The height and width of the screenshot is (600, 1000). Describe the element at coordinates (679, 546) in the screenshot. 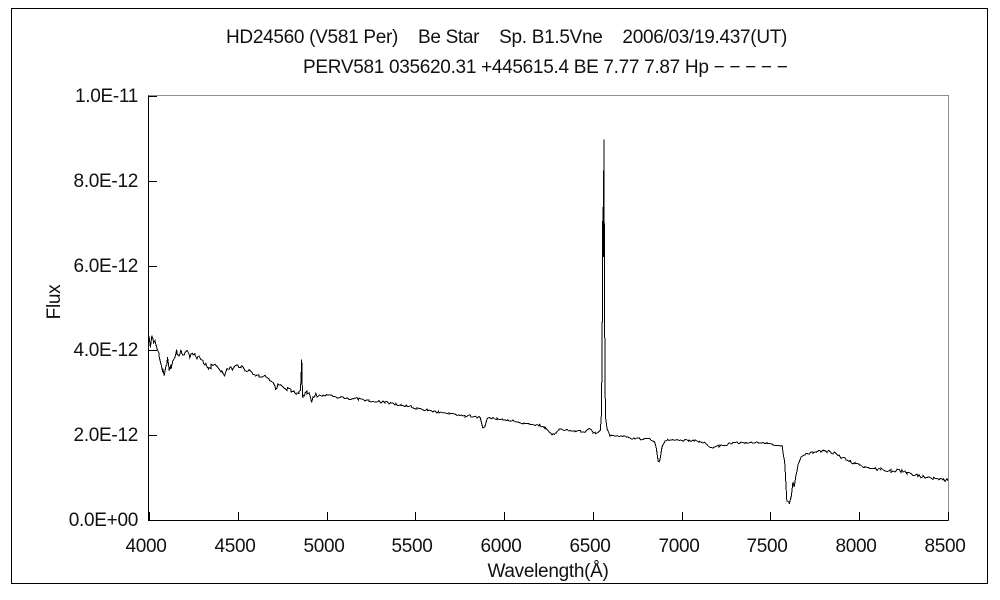

I see `x-tick-label: 7000` at that location.